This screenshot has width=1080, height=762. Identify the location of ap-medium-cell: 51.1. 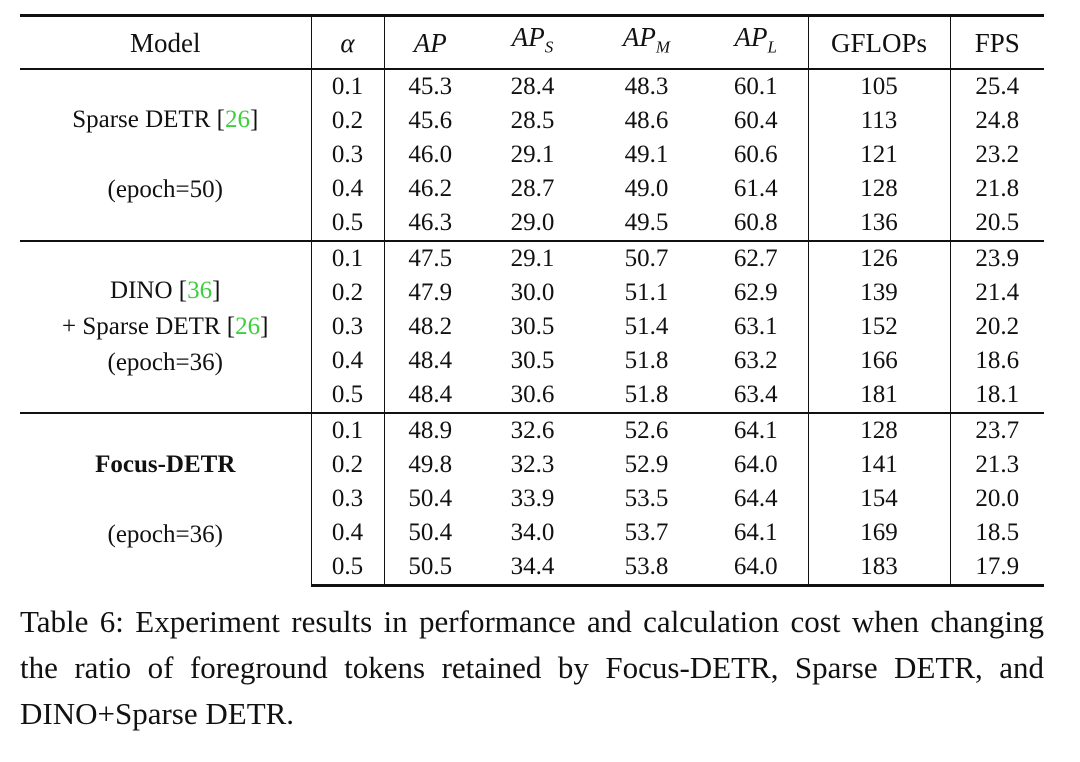
(646, 292).